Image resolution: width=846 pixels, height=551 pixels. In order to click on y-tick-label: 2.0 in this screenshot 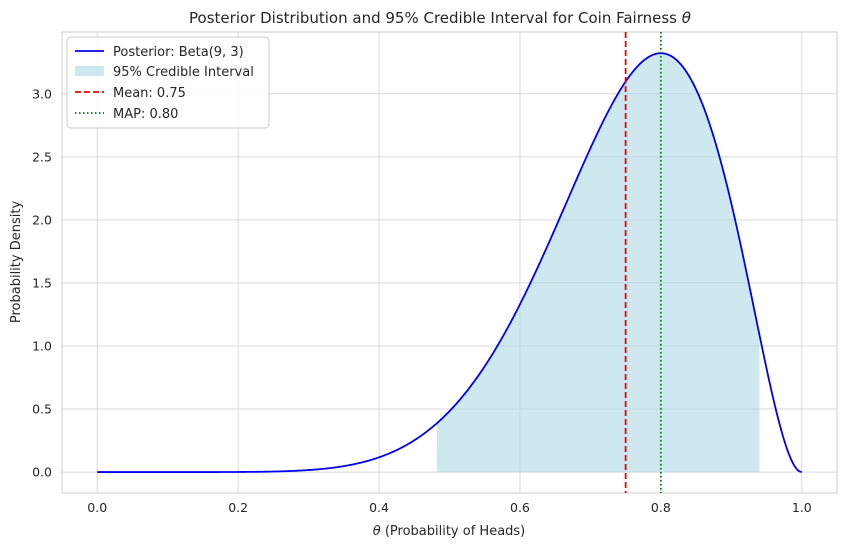, I will do `click(42, 219)`.